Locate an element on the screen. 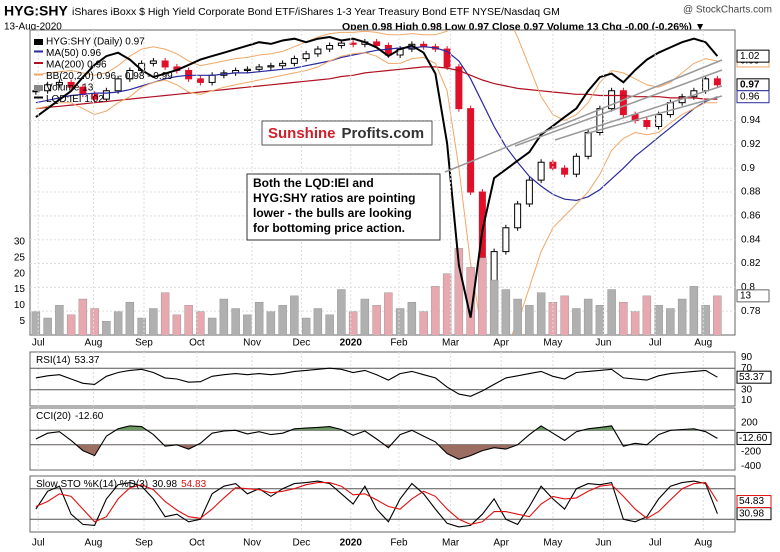  x-tick-label: Mar is located at coordinates (451, 343).